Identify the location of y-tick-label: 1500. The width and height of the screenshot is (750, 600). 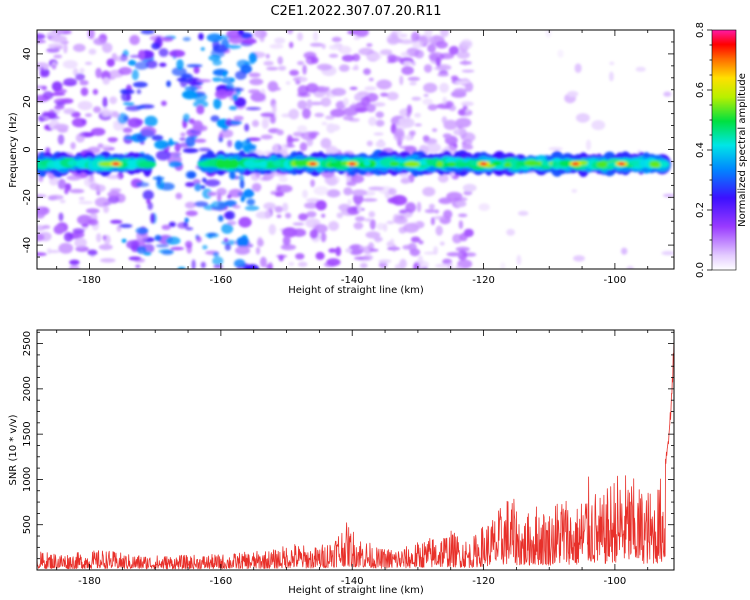
(27, 433).